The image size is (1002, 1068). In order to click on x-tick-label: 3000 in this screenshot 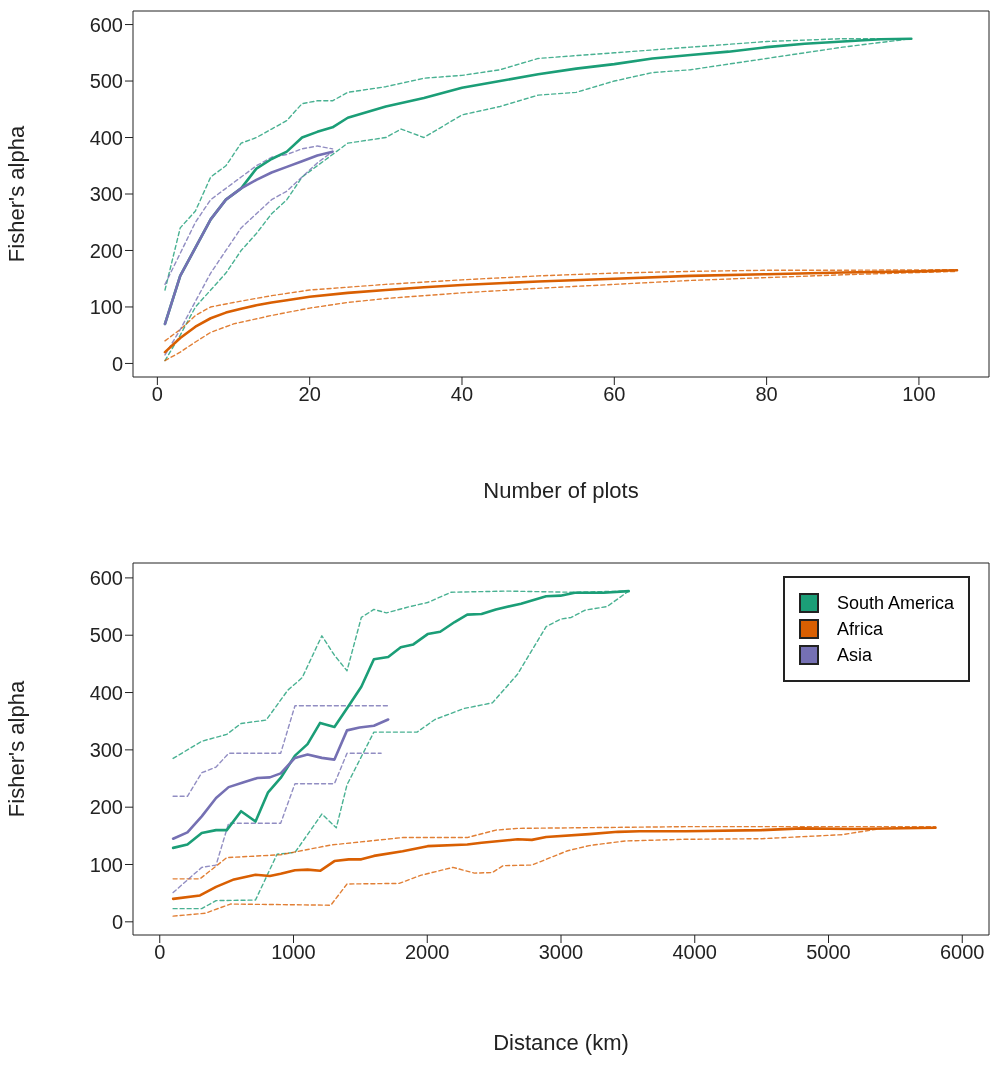, I will do `click(561, 952)`.